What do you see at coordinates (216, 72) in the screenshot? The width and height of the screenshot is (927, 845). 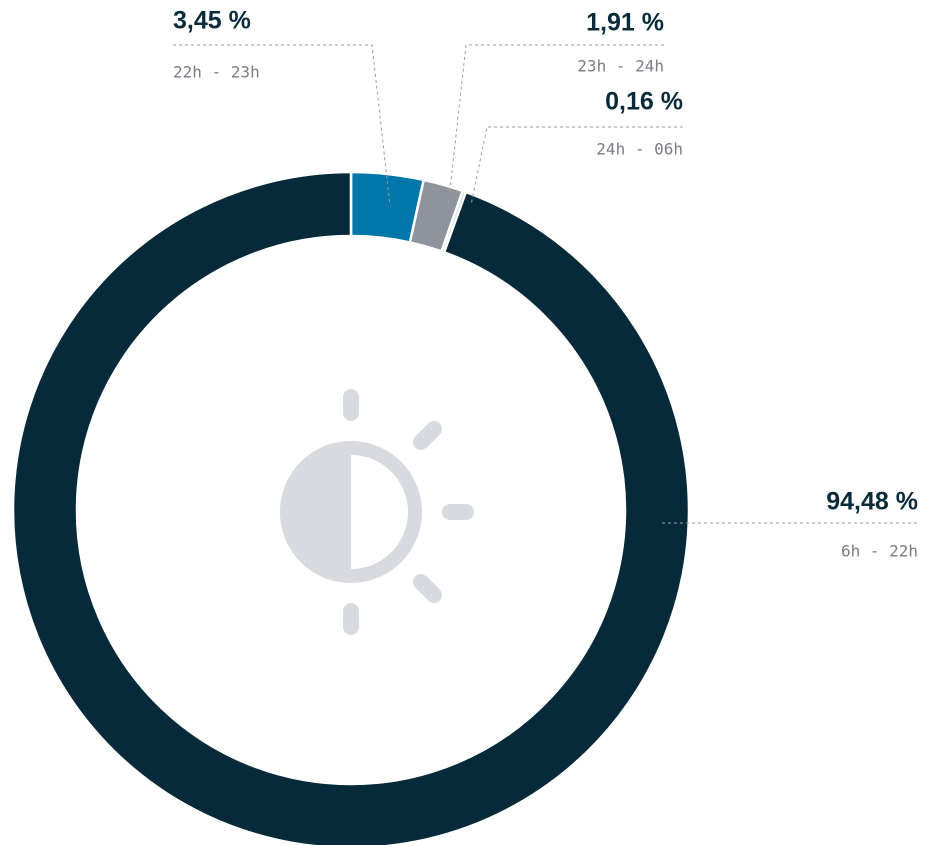 I see `category-label: 22h - 23h` at bounding box center [216, 72].